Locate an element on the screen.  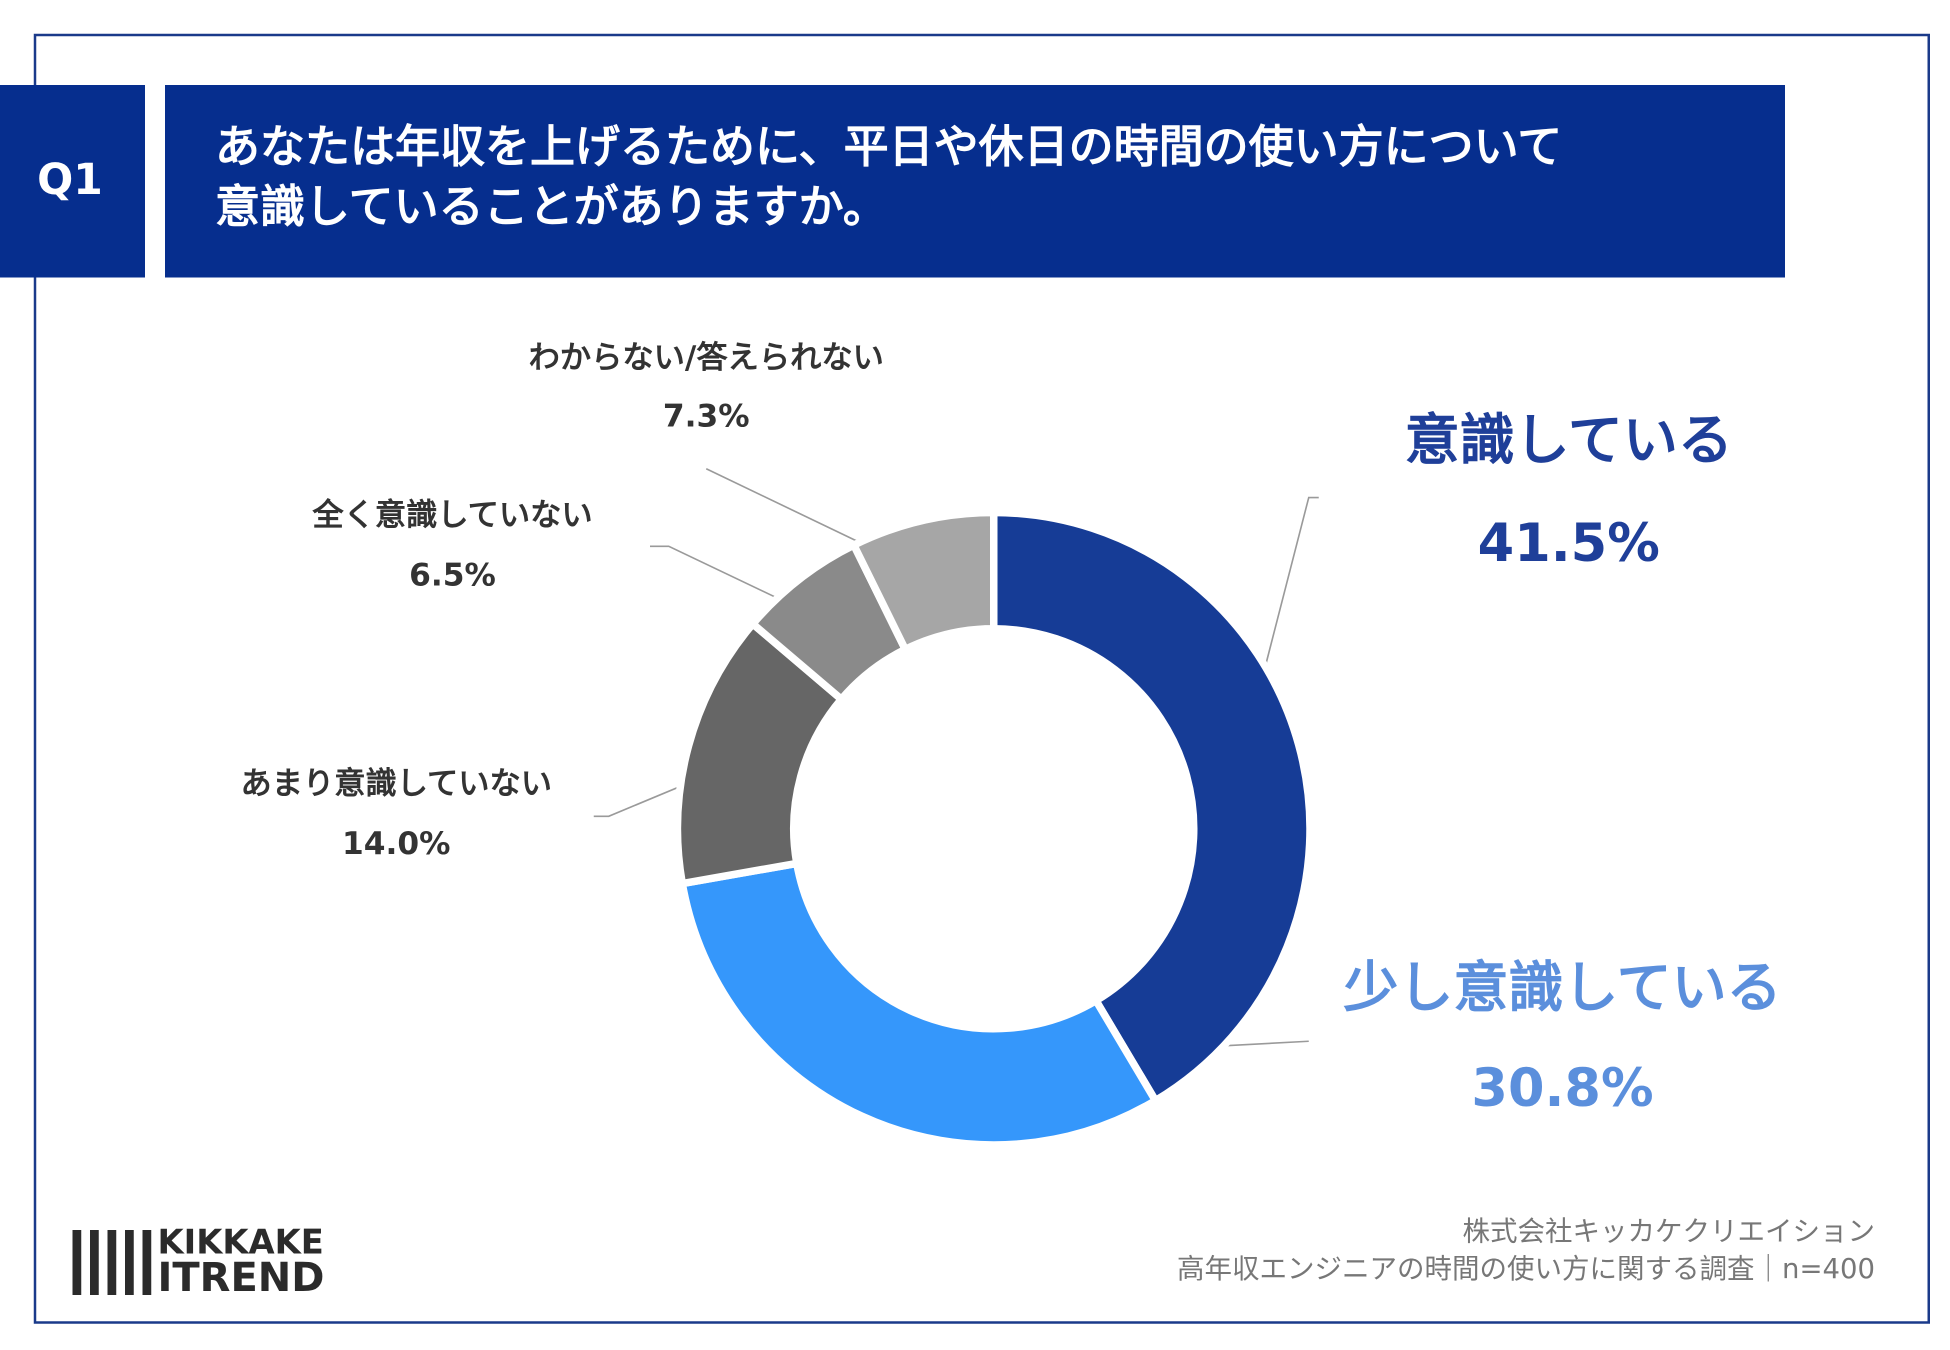
title-box is located at coordinates (975, 181).